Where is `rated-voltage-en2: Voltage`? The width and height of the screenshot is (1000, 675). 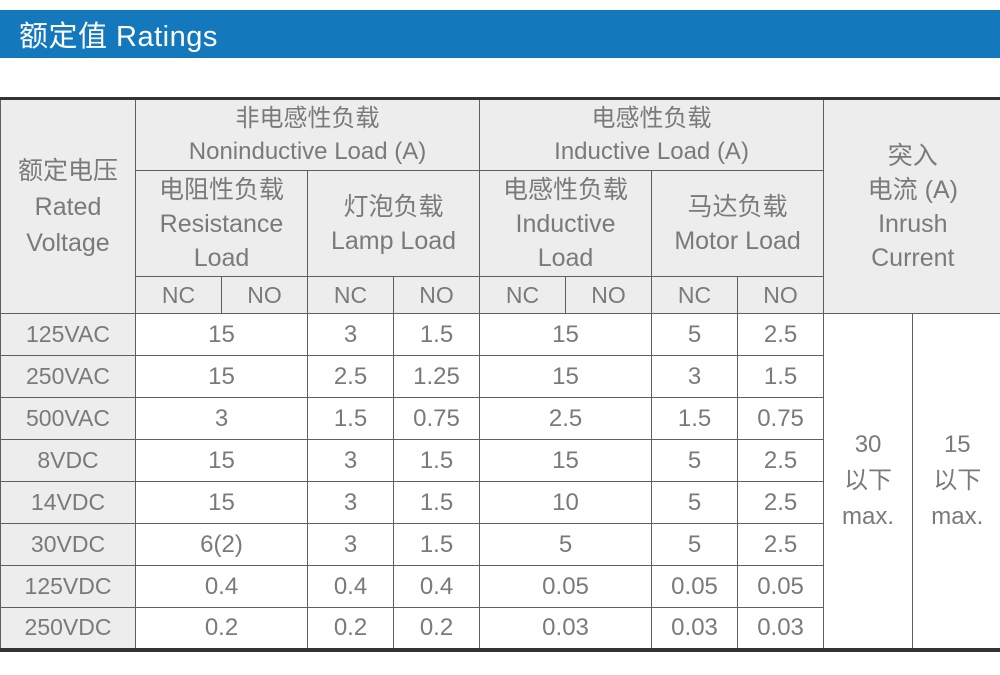
rated-voltage-en2: Voltage is located at coordinates (68, 243).